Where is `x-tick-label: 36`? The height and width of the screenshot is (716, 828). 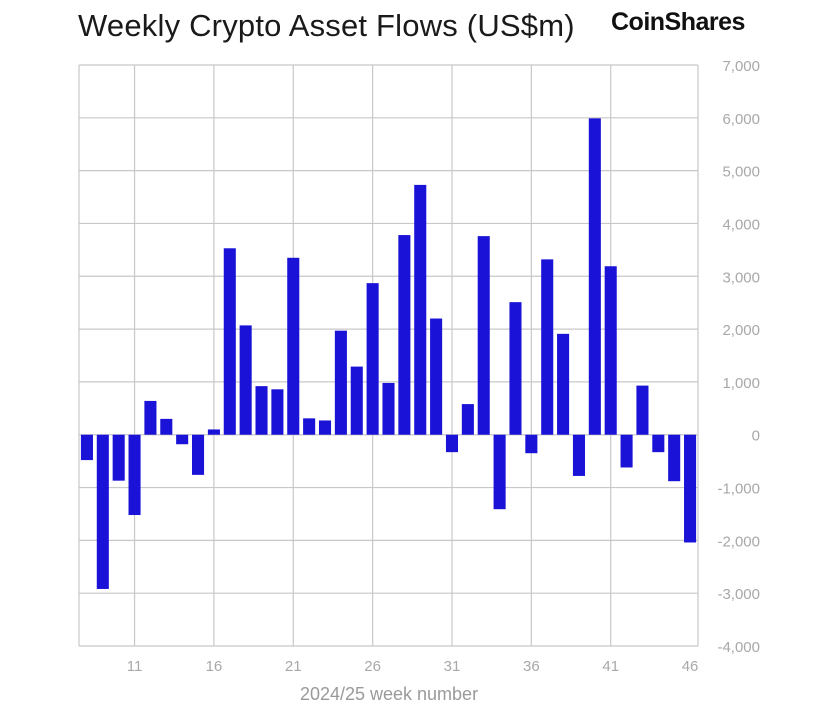
x-tick-label: 36 is located at coordinates (531, 666).